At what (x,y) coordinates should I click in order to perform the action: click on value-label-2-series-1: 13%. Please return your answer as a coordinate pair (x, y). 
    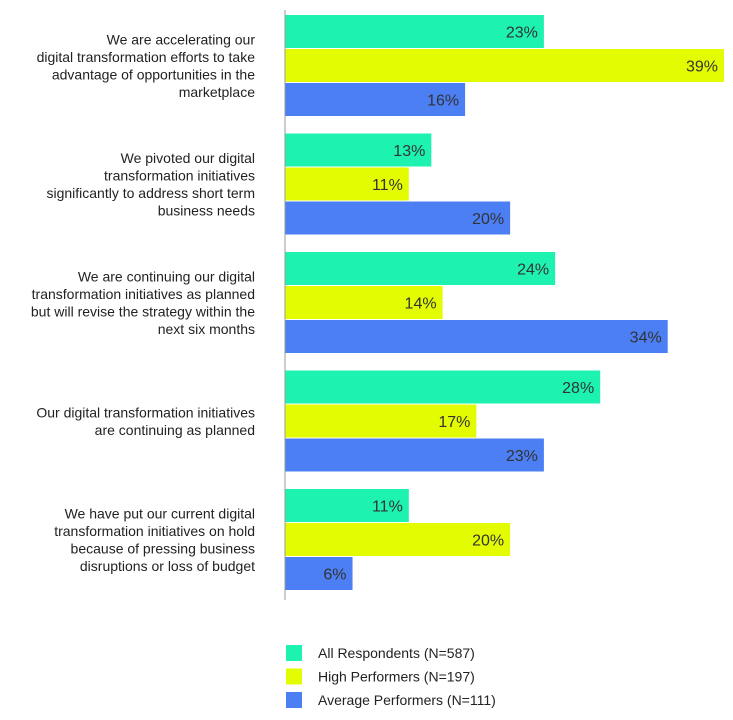
    Looking at the image, I should click on (409, 151).